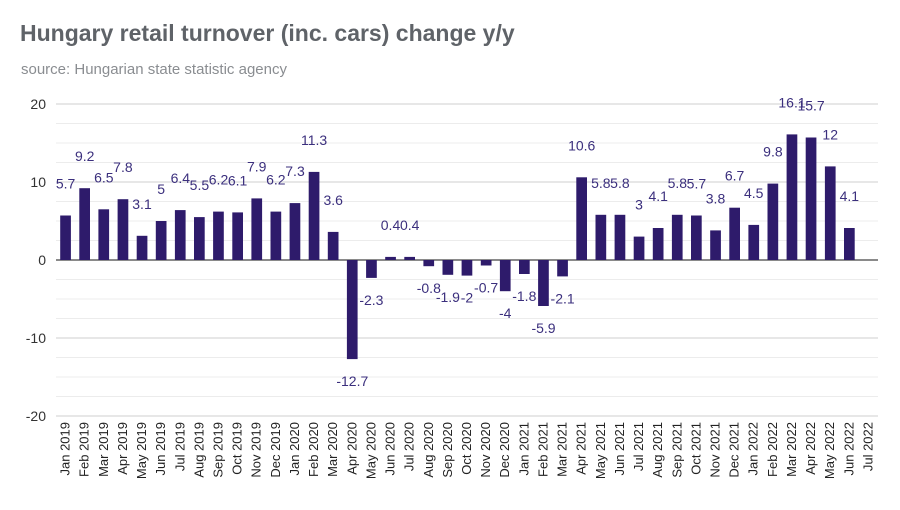 This screenshot has height=510, width=900. Describe the element at coordinates (332, 449) in the screenshot. I see `x-tick-label: Mar 2020` at that location.